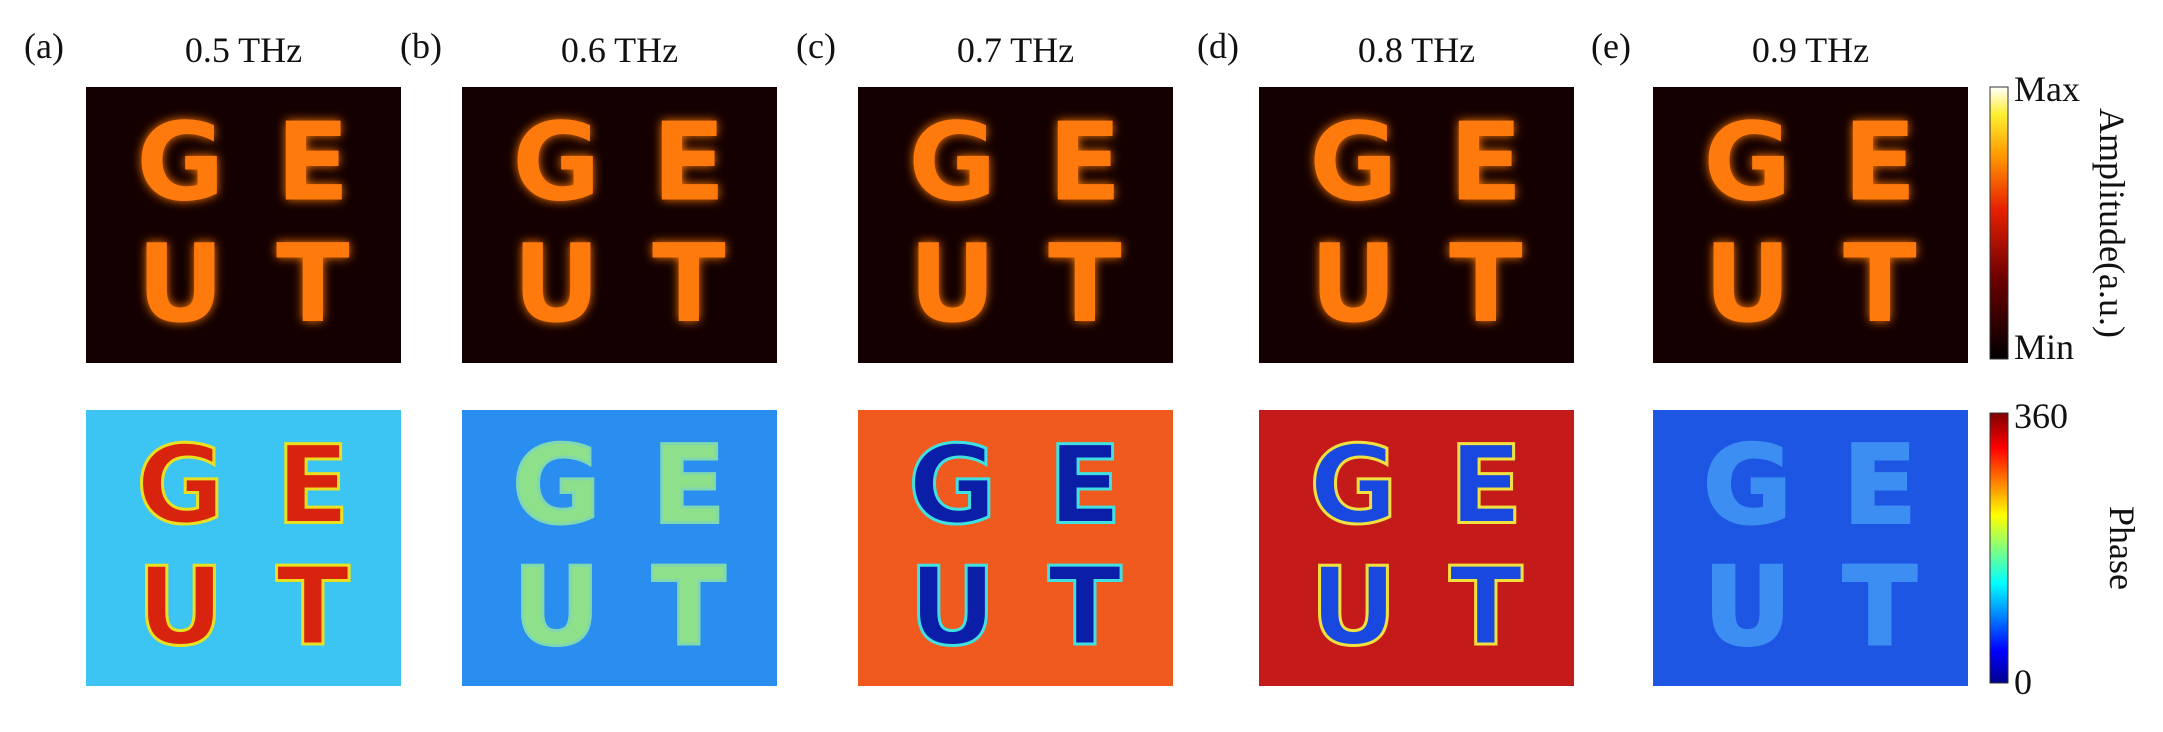 The image size is (2163, 732). Describe the element at coordinates (1611, 46) in the screenshot. I see `panel-label: (e)` at that location.